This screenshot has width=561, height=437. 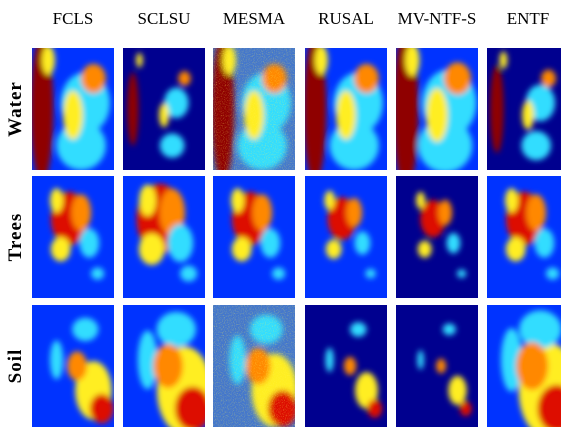 What do you see at coordinates (164, 18) in the screenshot?
I see `column-header: SCLSU` at bounding box center [164, 18].